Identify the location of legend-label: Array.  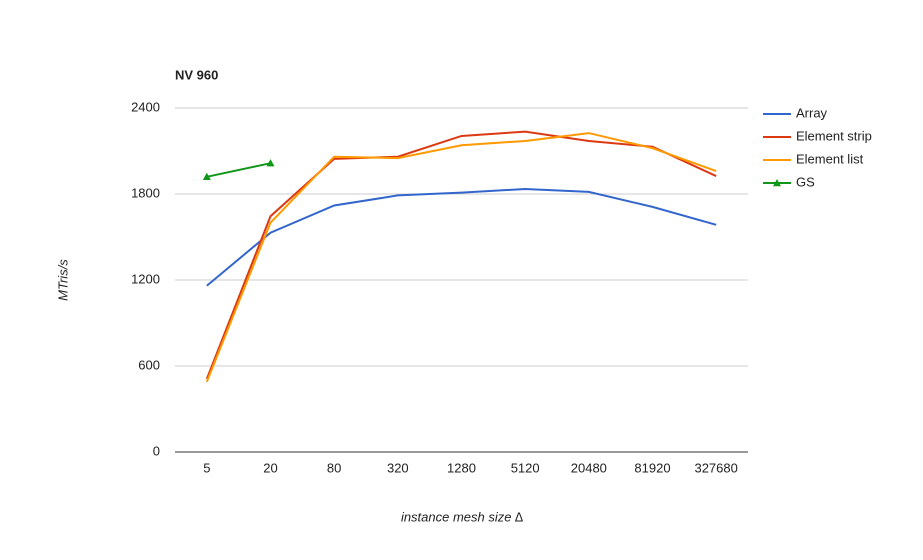
(812, 112).